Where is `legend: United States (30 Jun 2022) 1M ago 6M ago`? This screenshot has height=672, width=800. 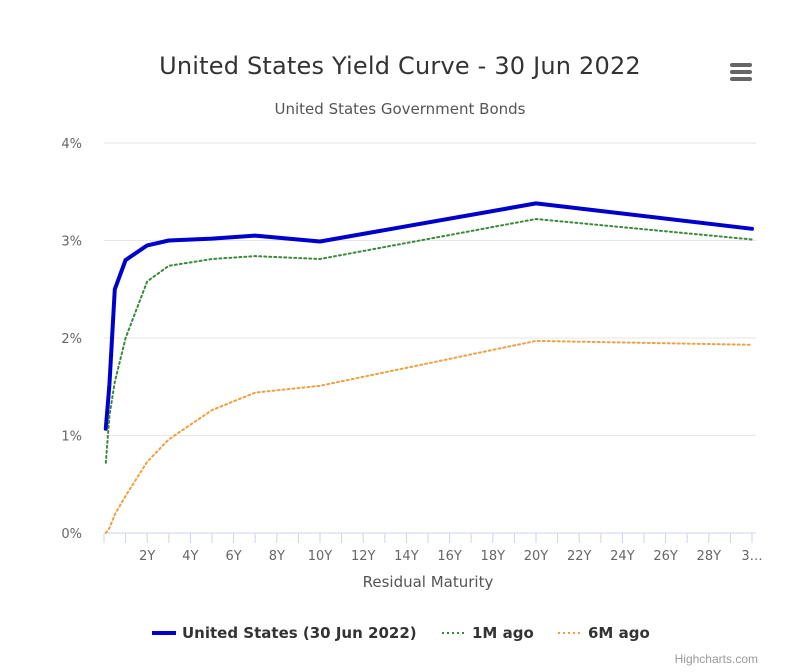 legend: United States (30 Jun 2022) 1M ago 6M ago is located at coordinates (401, 633).